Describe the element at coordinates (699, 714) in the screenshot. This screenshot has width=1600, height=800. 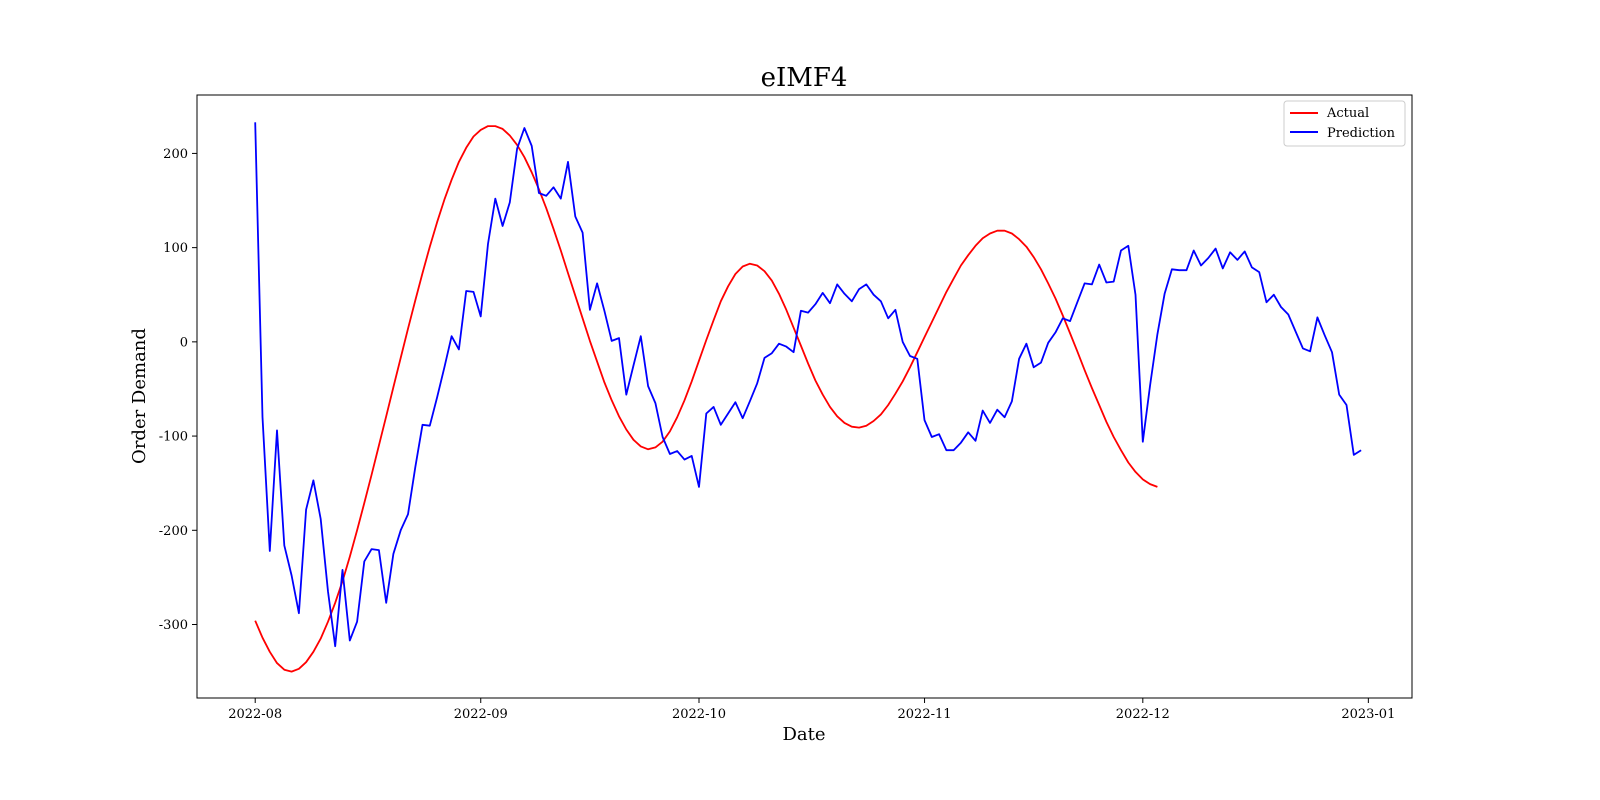
I see `x-tick-label: 2022-10` at that location.